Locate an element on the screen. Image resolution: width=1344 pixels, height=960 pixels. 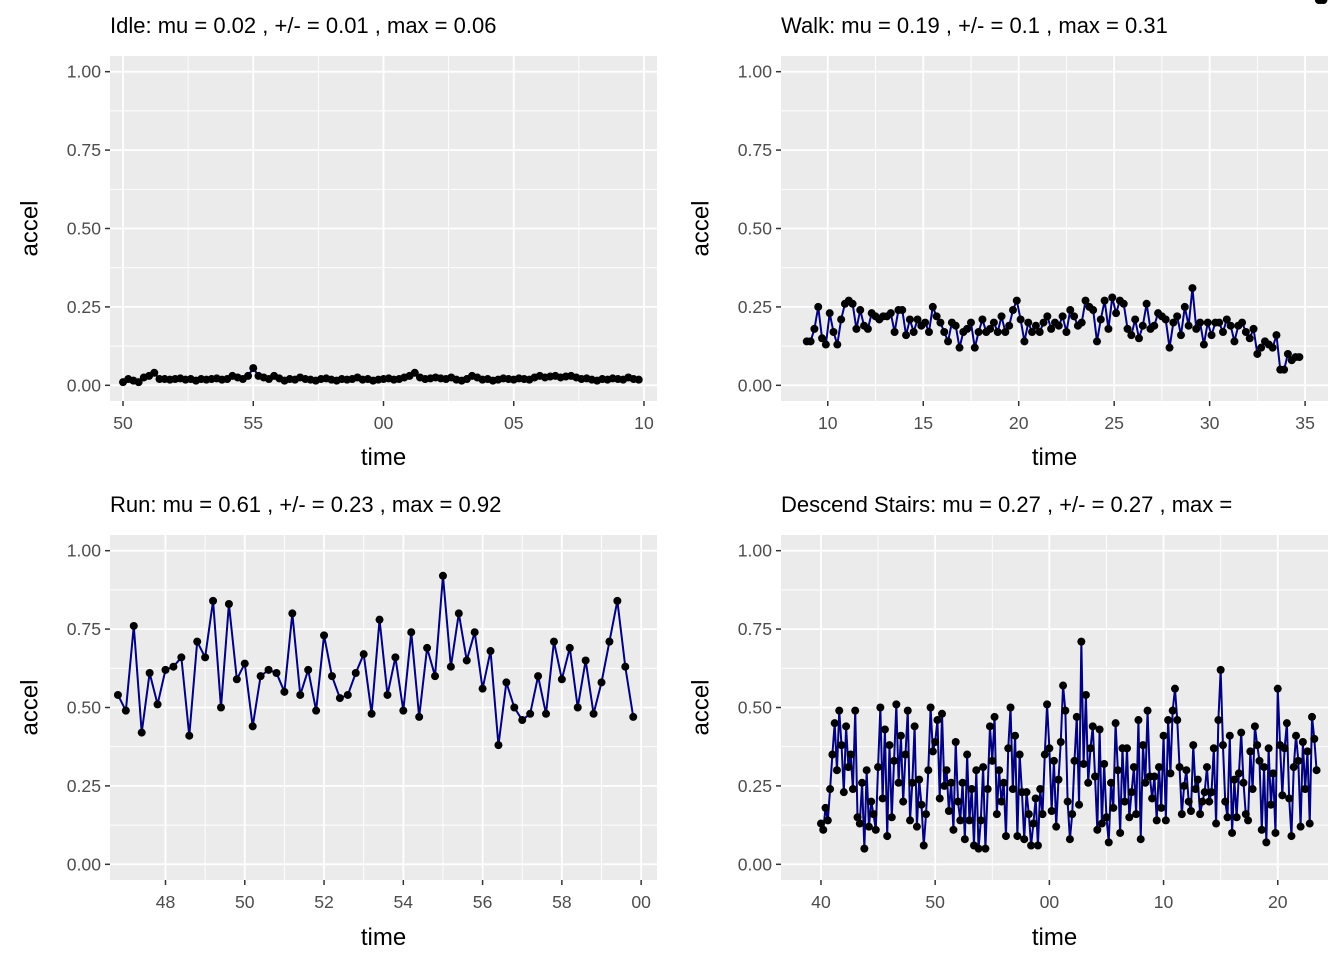
x-tick-label: 10 is located at coordinates (828, 423).